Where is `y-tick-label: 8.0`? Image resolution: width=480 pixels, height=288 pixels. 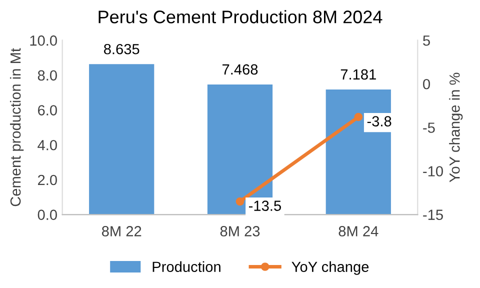
y-tick-label: 8.0 is located at coordinates (47, 75).